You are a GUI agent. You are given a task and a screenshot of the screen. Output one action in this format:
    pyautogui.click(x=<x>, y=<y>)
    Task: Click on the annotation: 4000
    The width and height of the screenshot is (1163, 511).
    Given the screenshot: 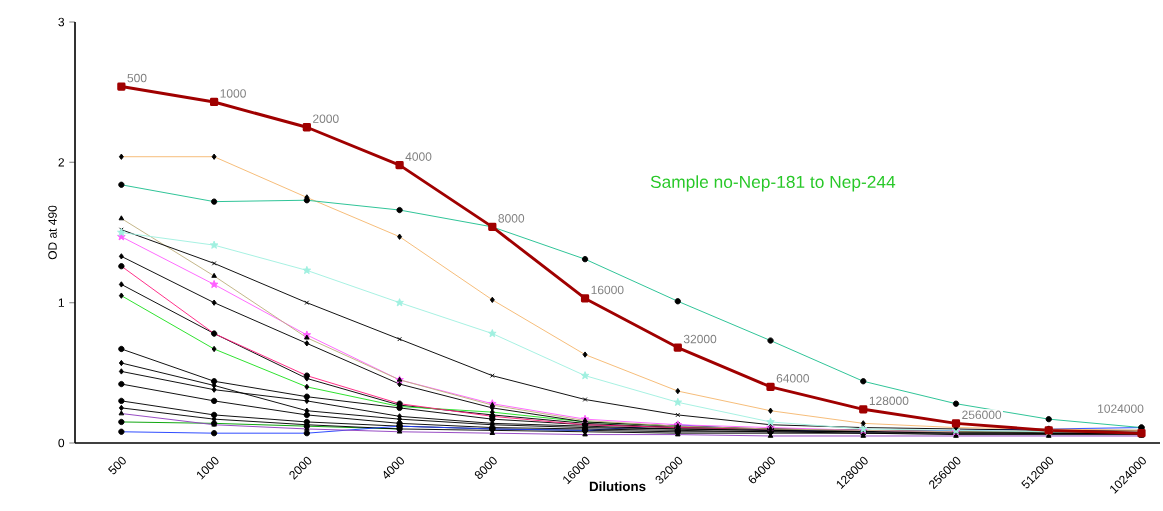 What is the action you would take?
    pyautogui.click(x=418, y=156)
    